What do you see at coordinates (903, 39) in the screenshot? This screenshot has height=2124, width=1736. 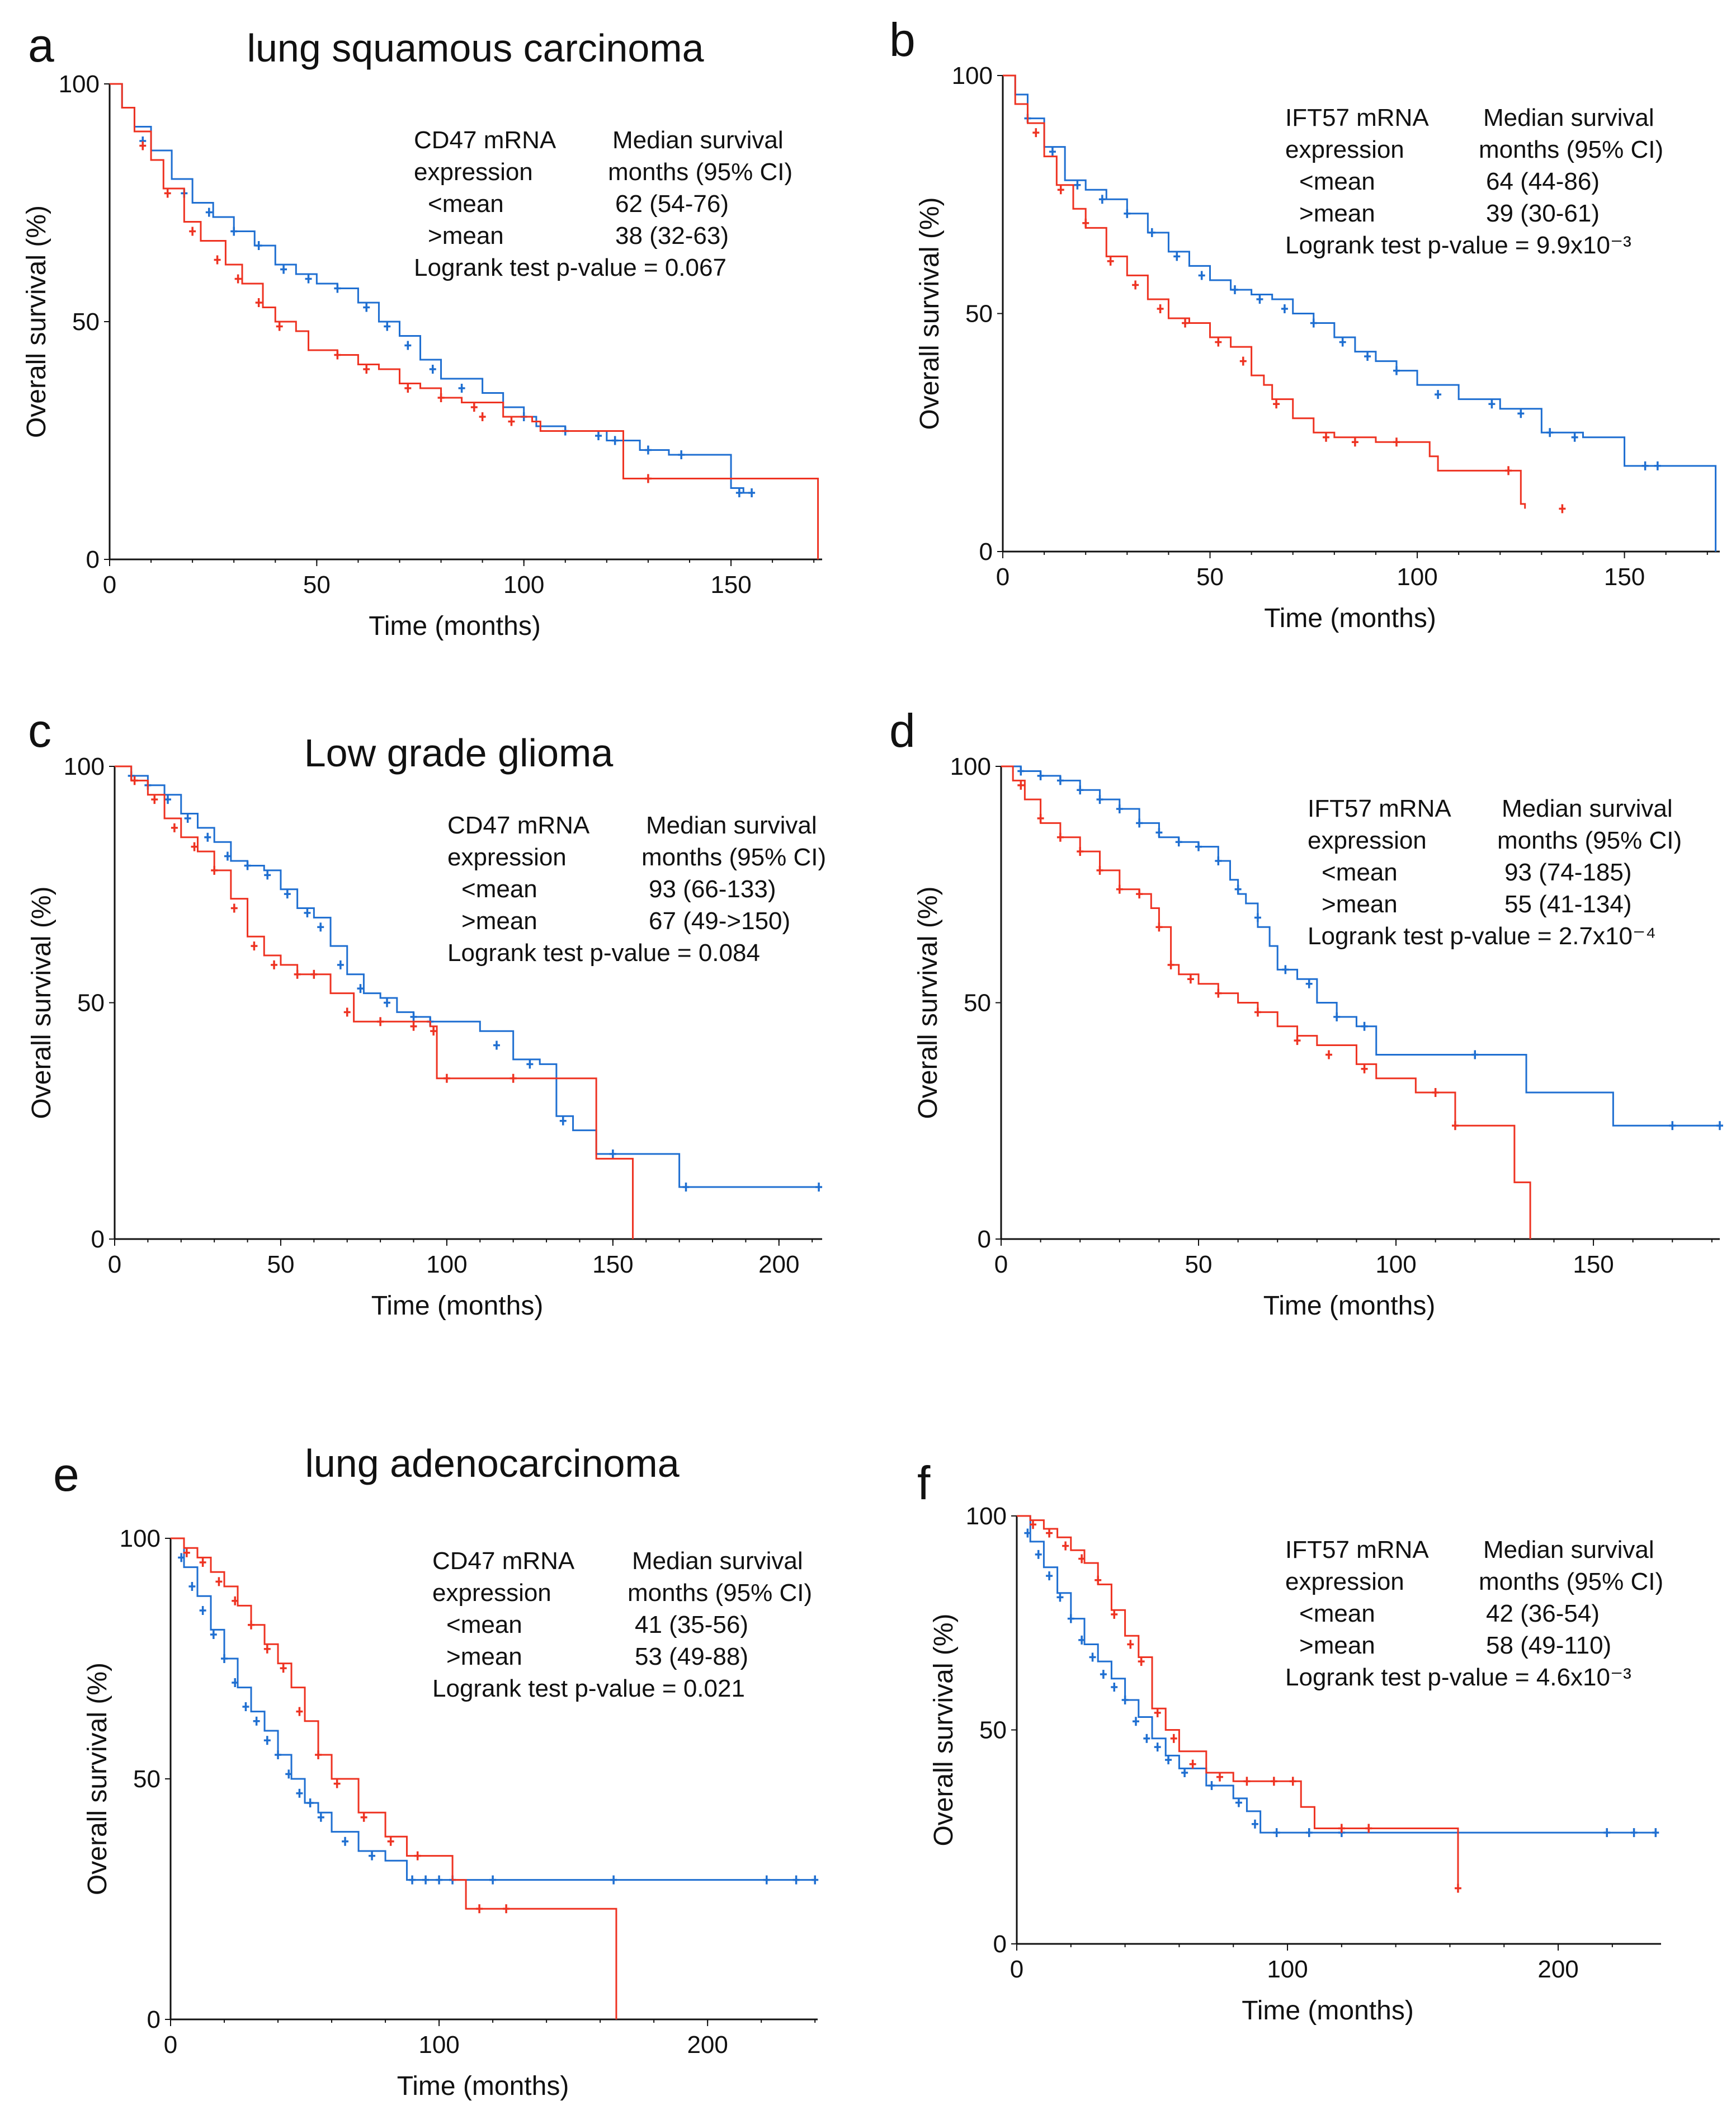 I see `panel-letter-b: b` at bounding box center [903, 39].